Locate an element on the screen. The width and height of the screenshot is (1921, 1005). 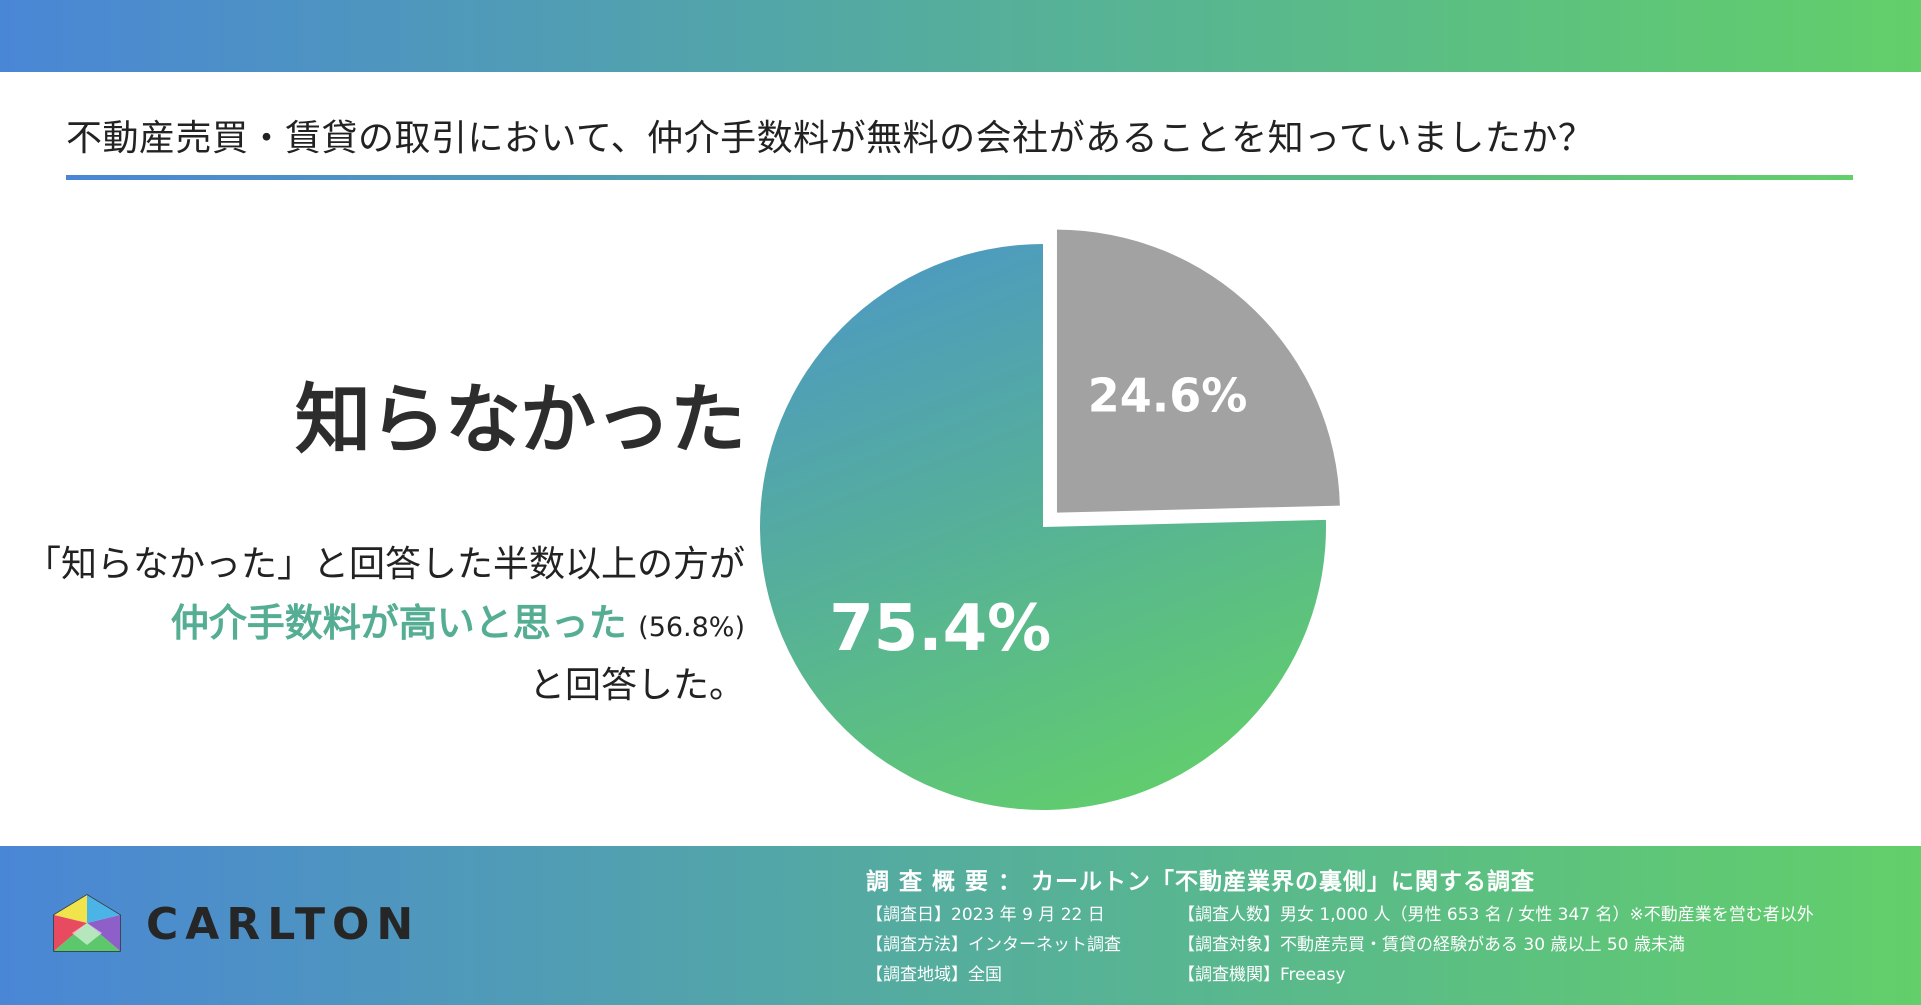
description-line-2: 仲介手数料が高いと思った (56.8%) is located at coordinates (385, 625).